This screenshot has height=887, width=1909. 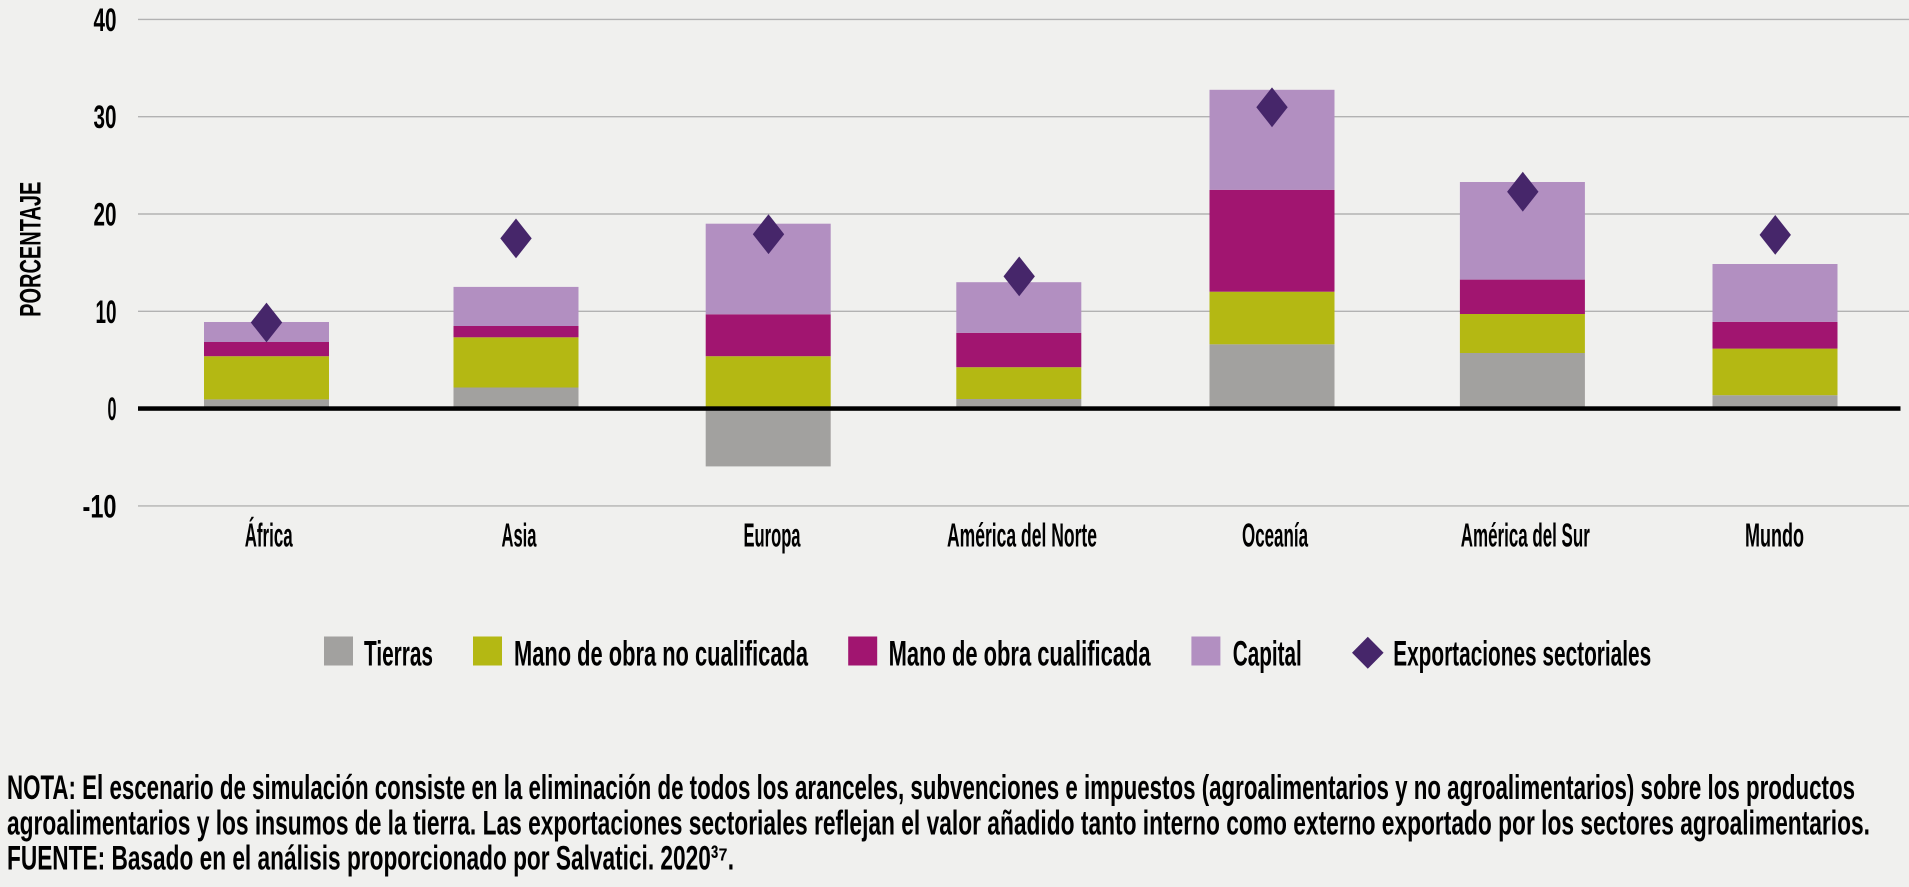 I want to click on svg-text: 20, so click(x=105, y=215).